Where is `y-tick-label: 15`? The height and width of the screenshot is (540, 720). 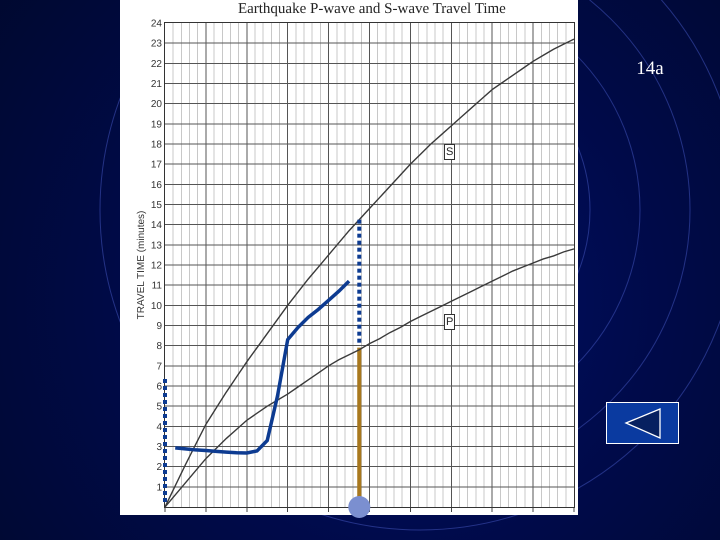
y-tick-label: 15 is located at coordinates (156, 205).